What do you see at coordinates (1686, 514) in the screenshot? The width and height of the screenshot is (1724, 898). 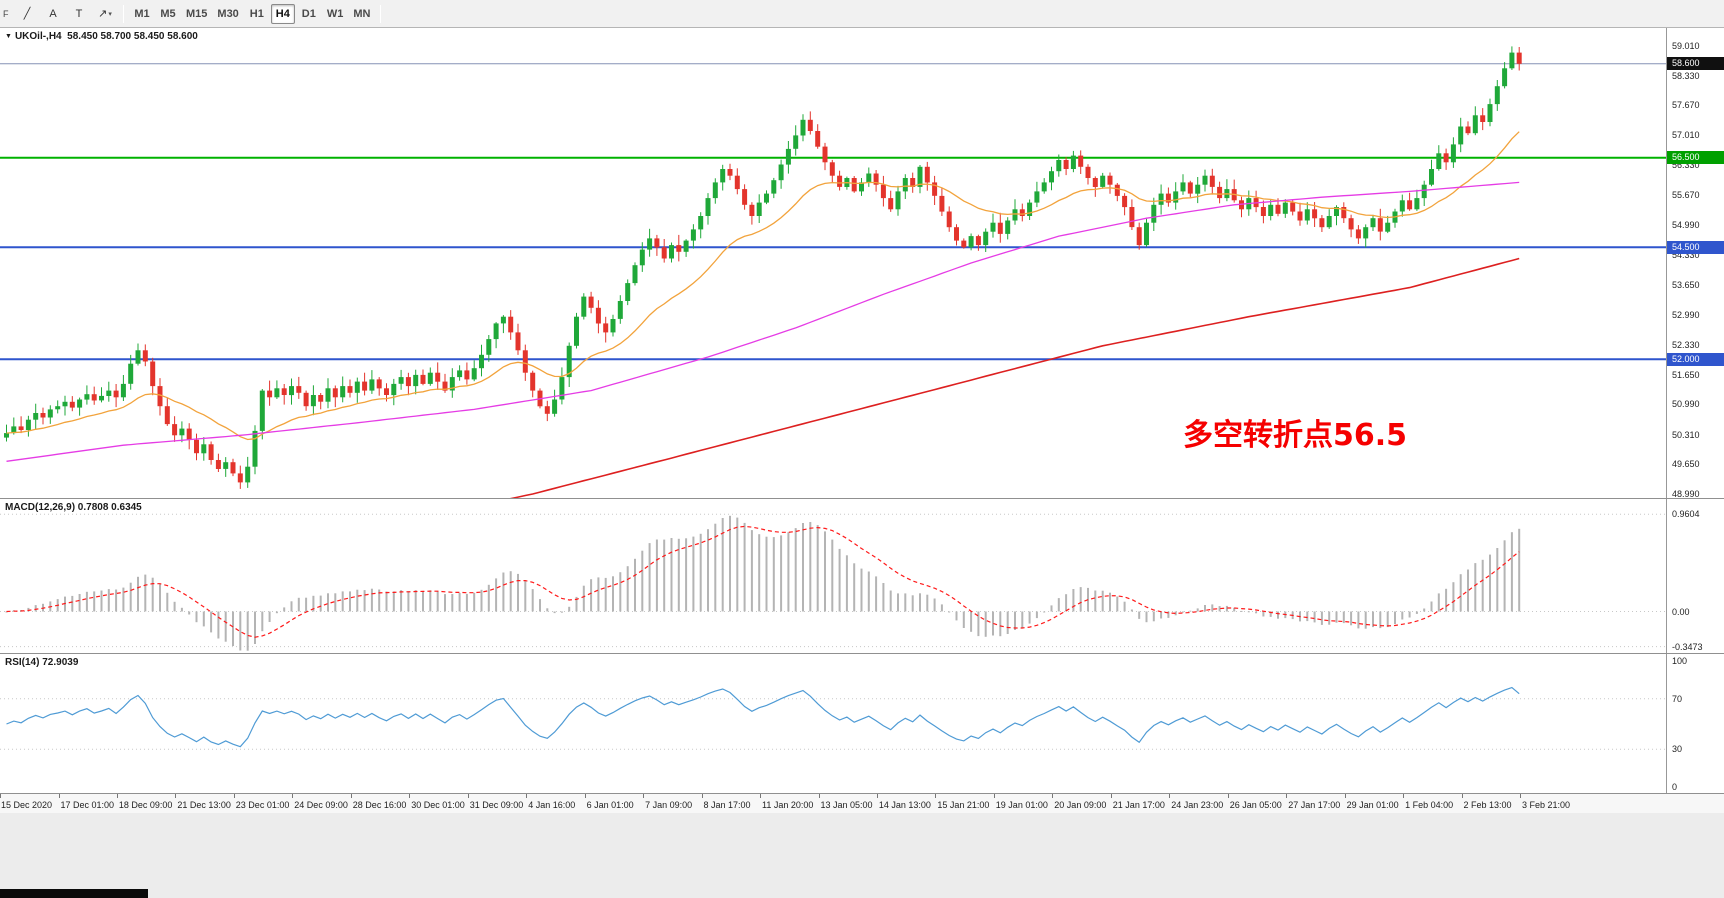 I see `macd-axis-label: 0.9604` at bounding box center [1686, 514].